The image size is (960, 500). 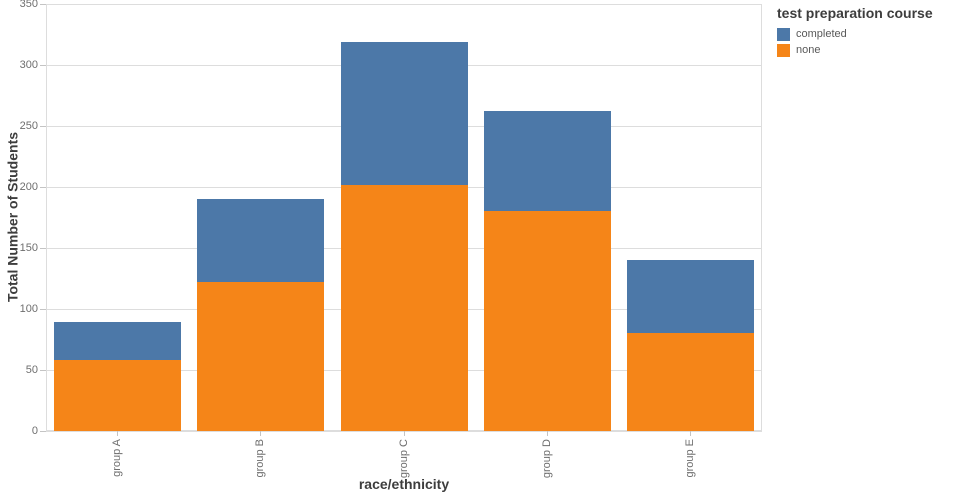 I want to click on x-tick-label: group E, so click(x=689, y=458).